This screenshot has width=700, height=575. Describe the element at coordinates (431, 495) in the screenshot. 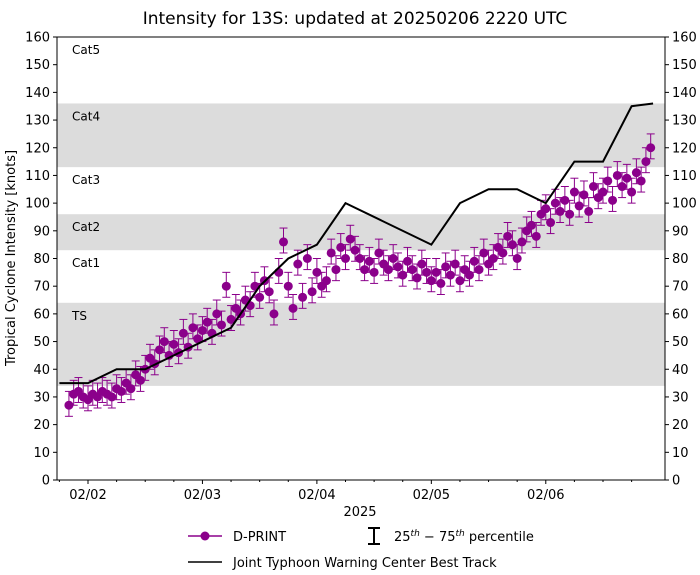

I see `x-tick-label: 02/05` at that location.